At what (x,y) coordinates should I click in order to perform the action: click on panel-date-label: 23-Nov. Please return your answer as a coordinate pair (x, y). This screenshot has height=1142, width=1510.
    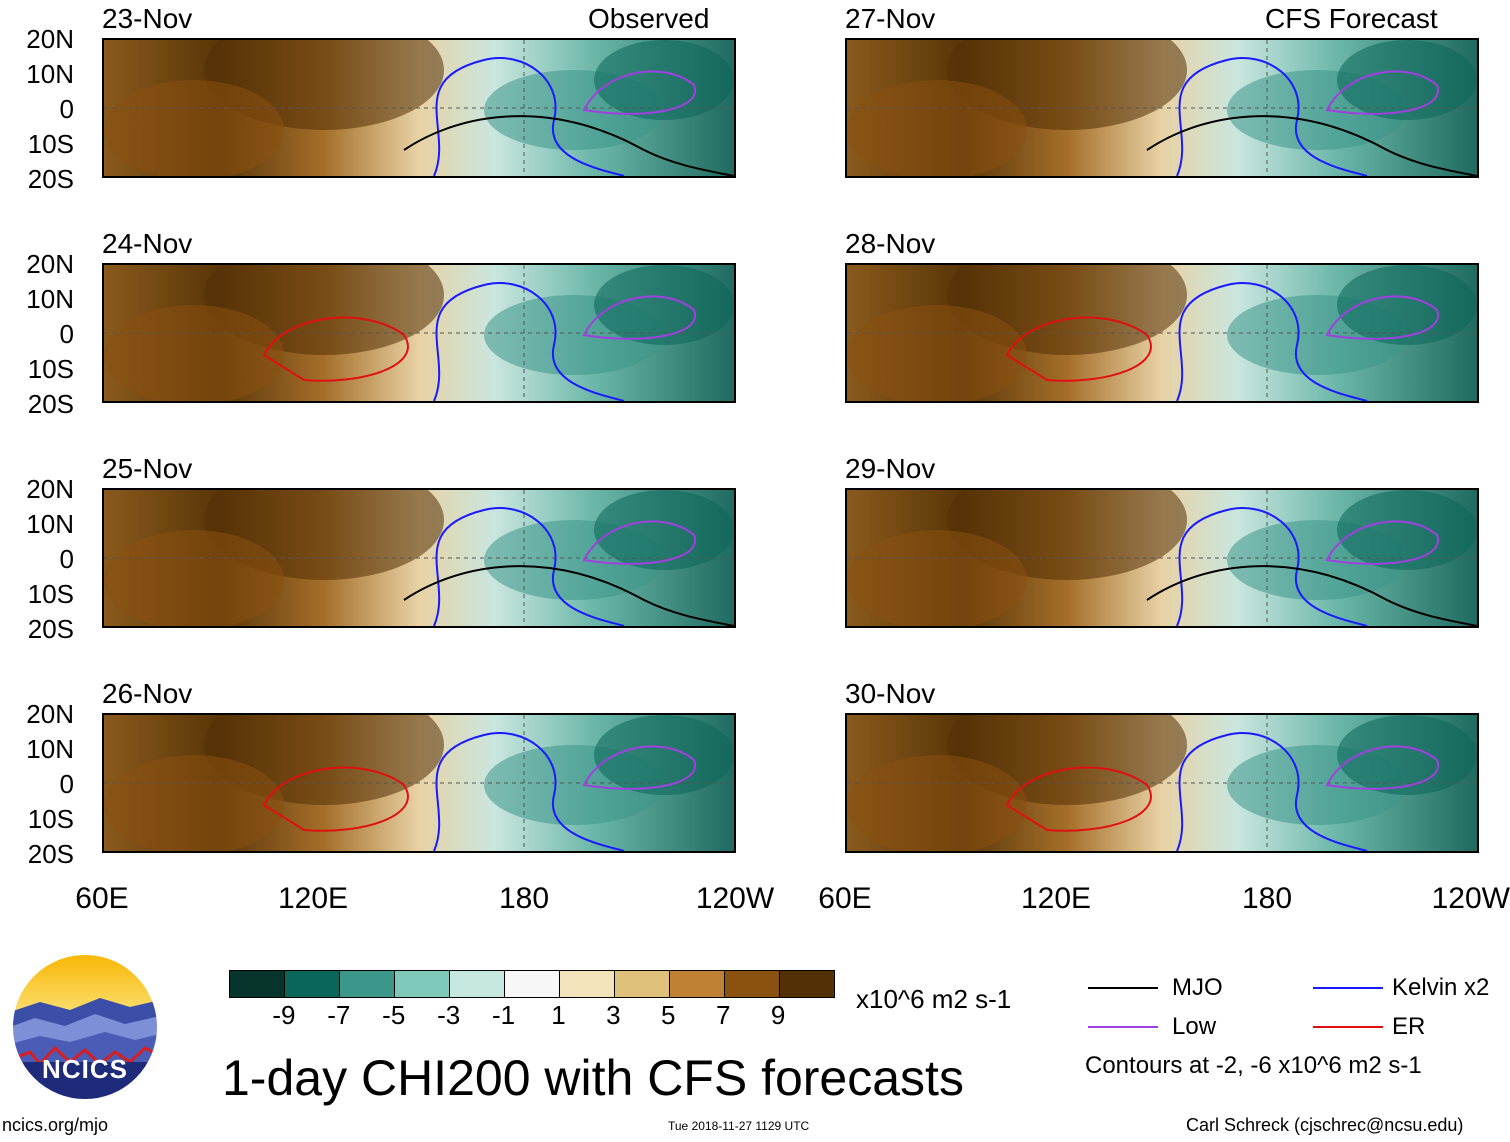
    Looking at the image, I should click on (147, 18).